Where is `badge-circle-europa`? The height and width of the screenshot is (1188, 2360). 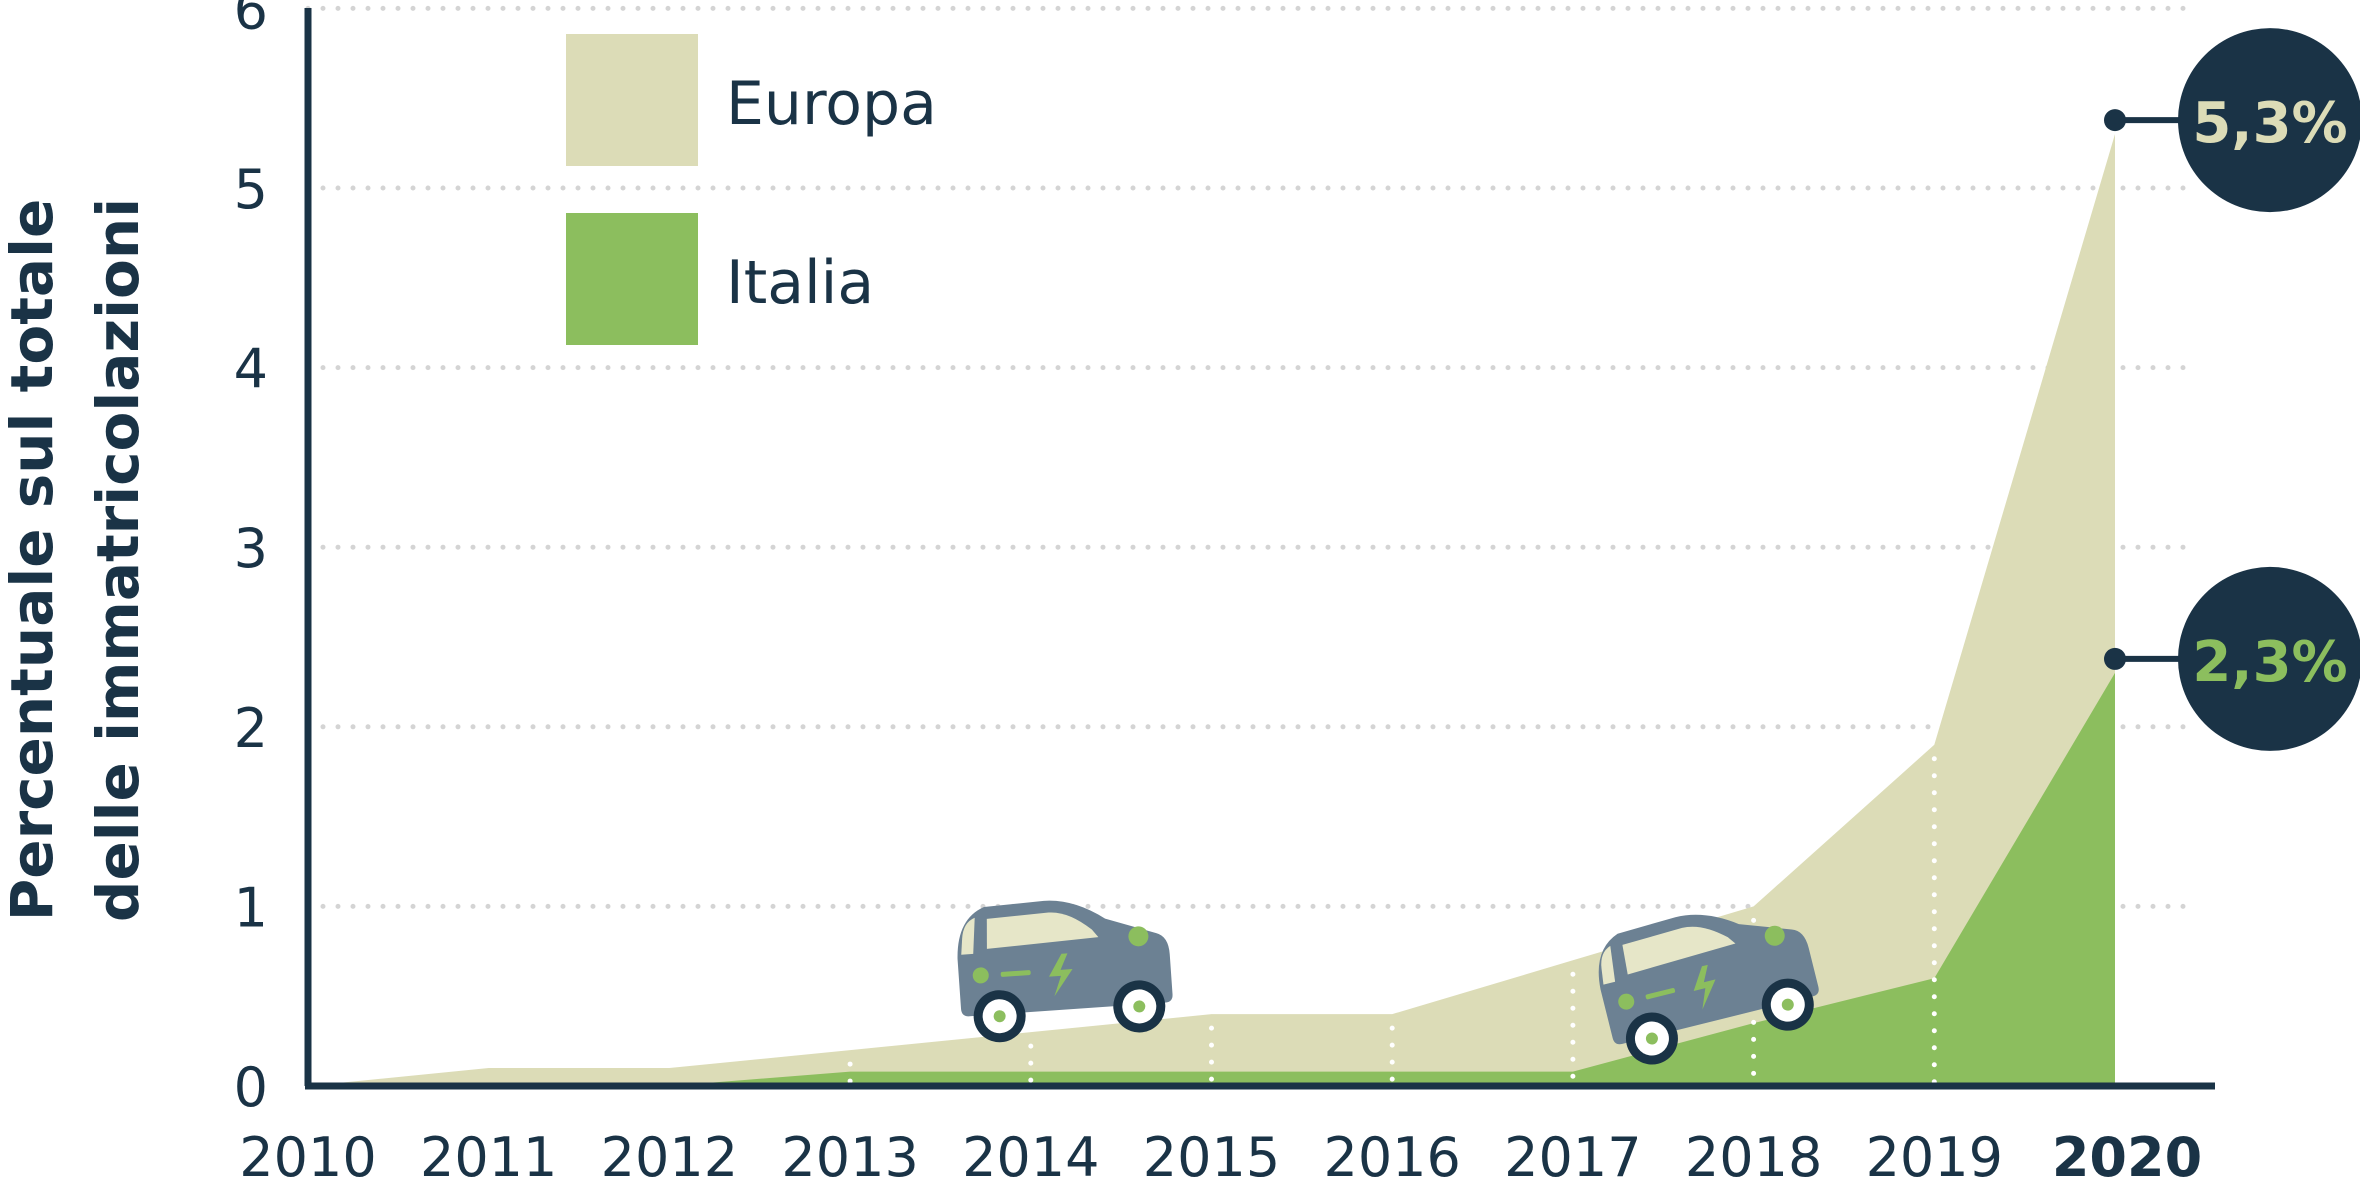
badge-circle-europa is located at coordinates (2269, 120).